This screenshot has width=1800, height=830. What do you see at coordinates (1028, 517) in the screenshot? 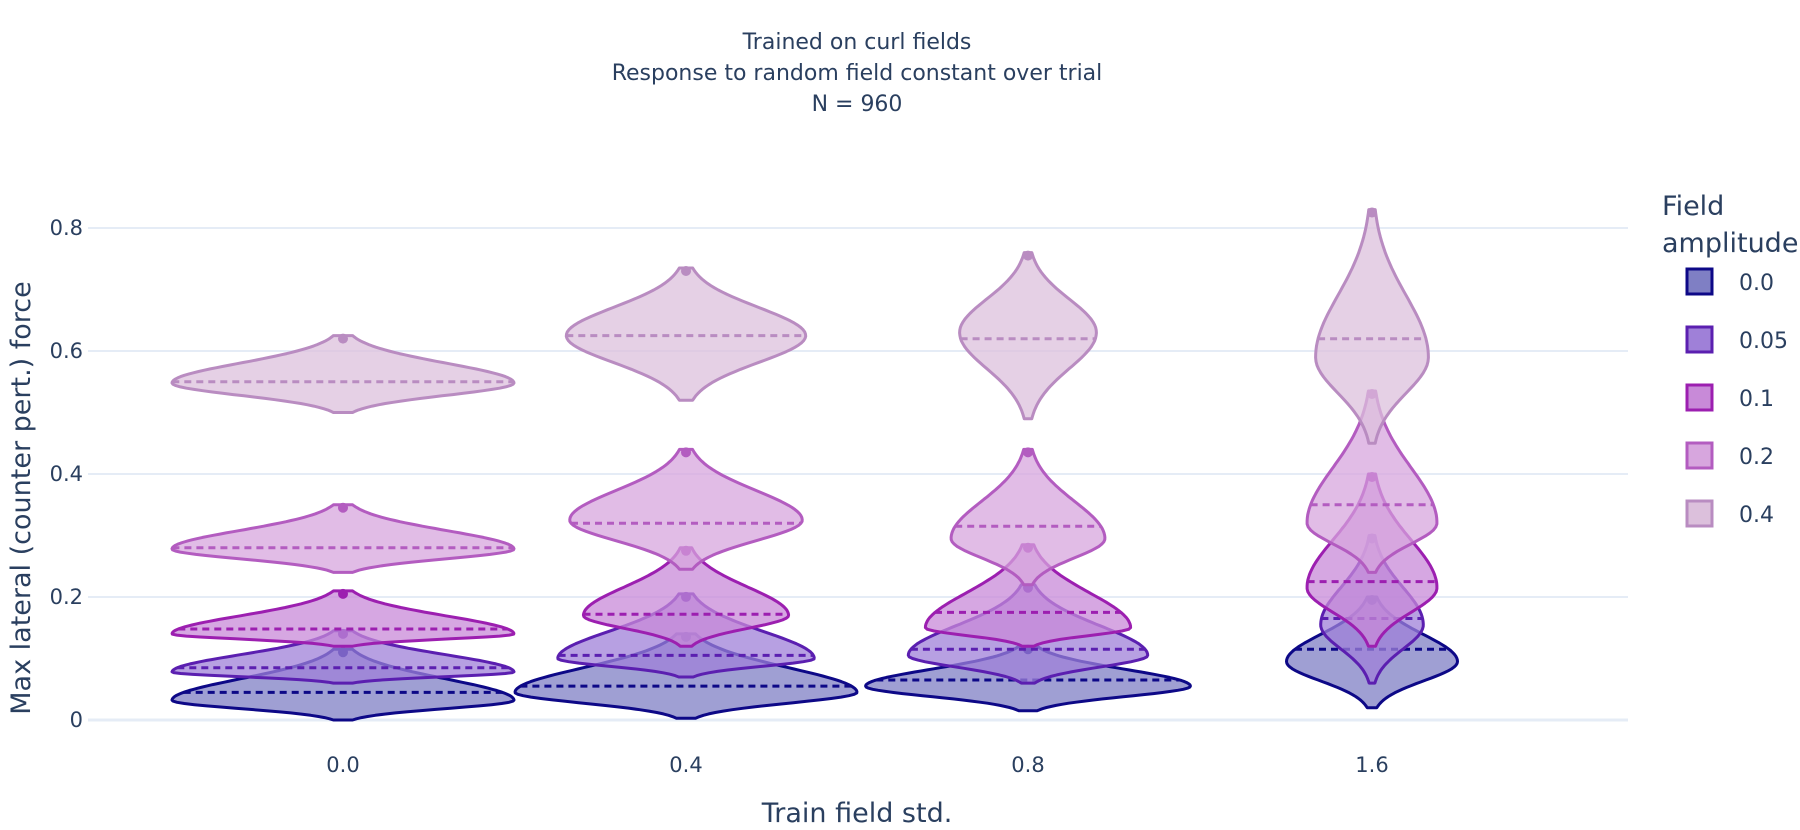
I see `violin-0.2-at-0.8` at bounding box center [1028, 517].